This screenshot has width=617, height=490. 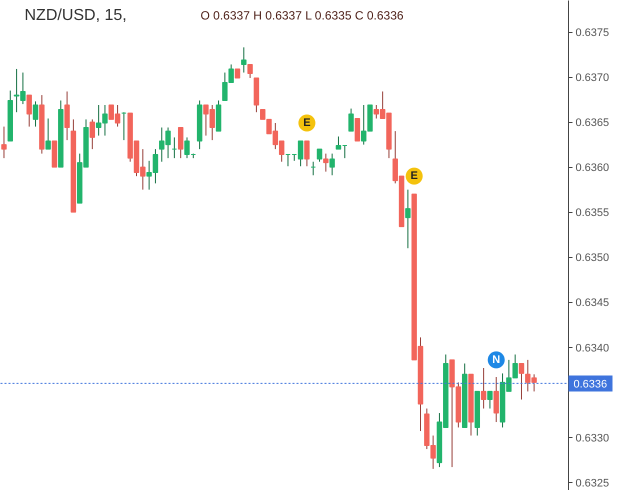 I want to click on annotation: O 0.6337 H 0.6337 L 0.6335 C 0.6336, so click(x=302, y=15).